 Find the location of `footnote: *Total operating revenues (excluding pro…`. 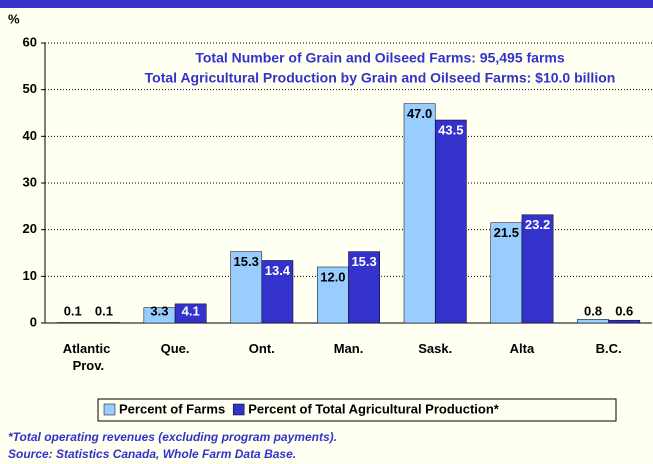

footnote: *Total operating revenues (excluding pro… is located at coordinates (172, 437).